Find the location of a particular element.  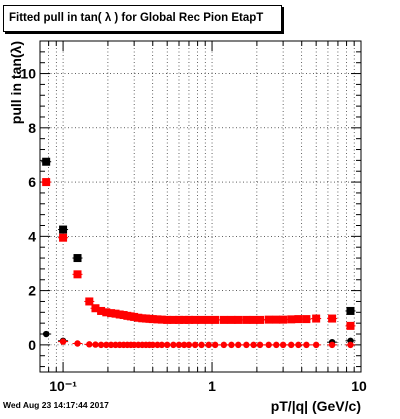

y-tick-label: 10 is located at coordinates (28, 74).